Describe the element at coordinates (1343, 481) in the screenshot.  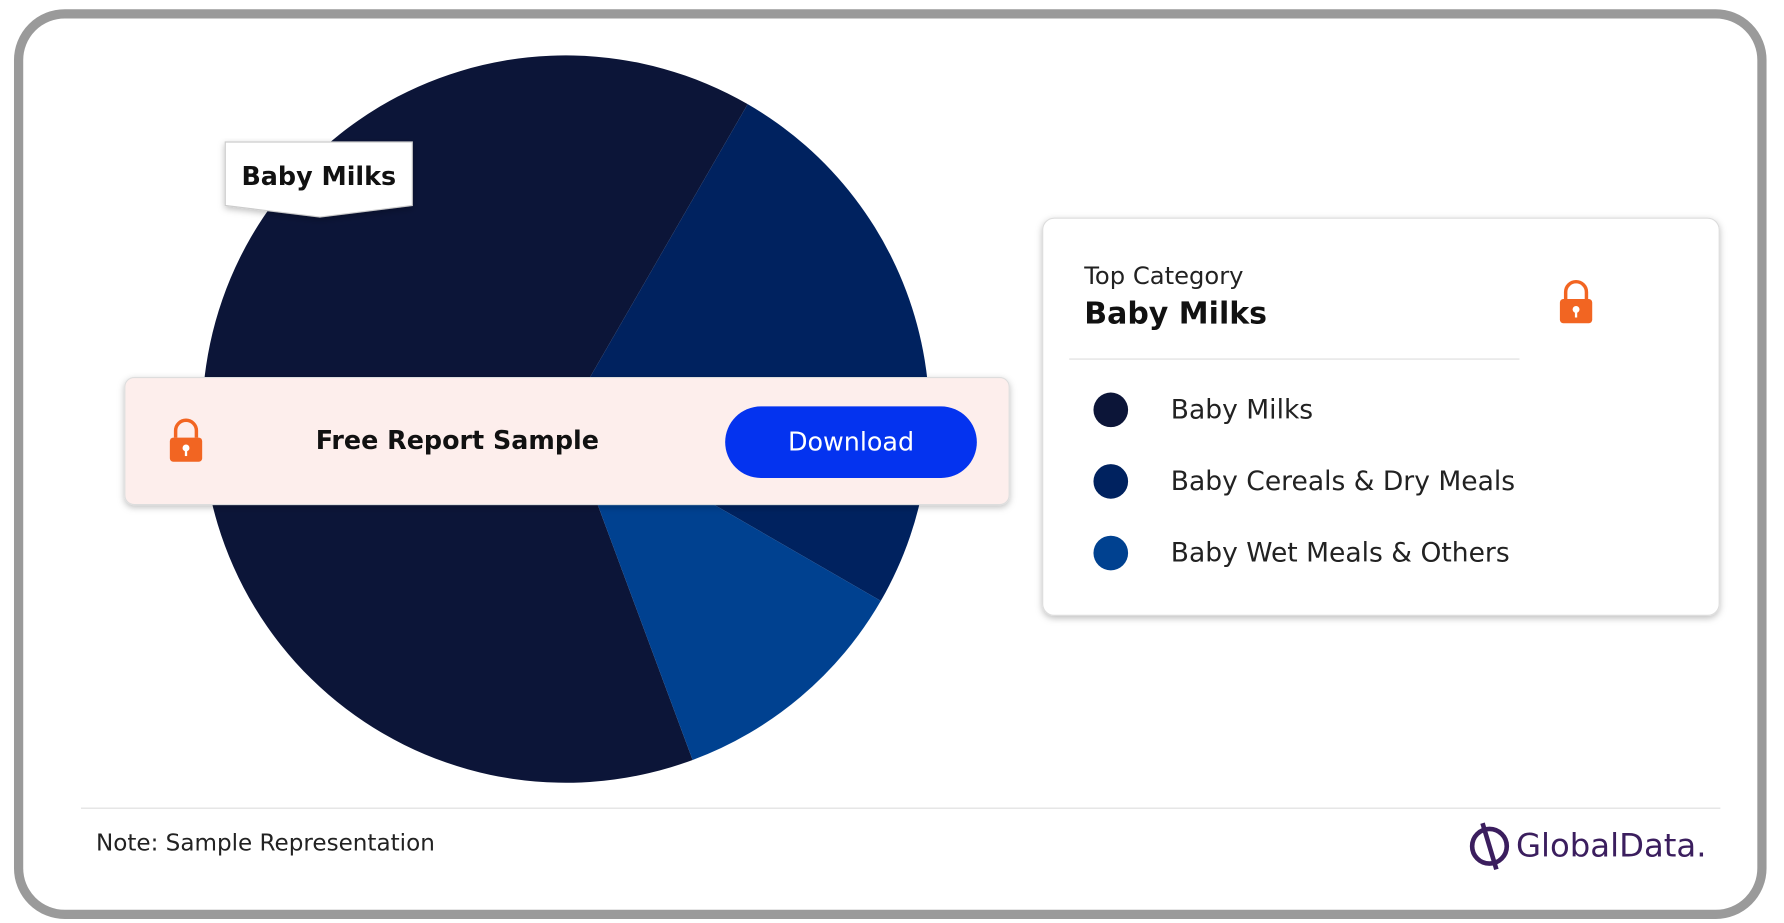
I see `legend-label: Baby Cereals & Dry Meals` at that location.